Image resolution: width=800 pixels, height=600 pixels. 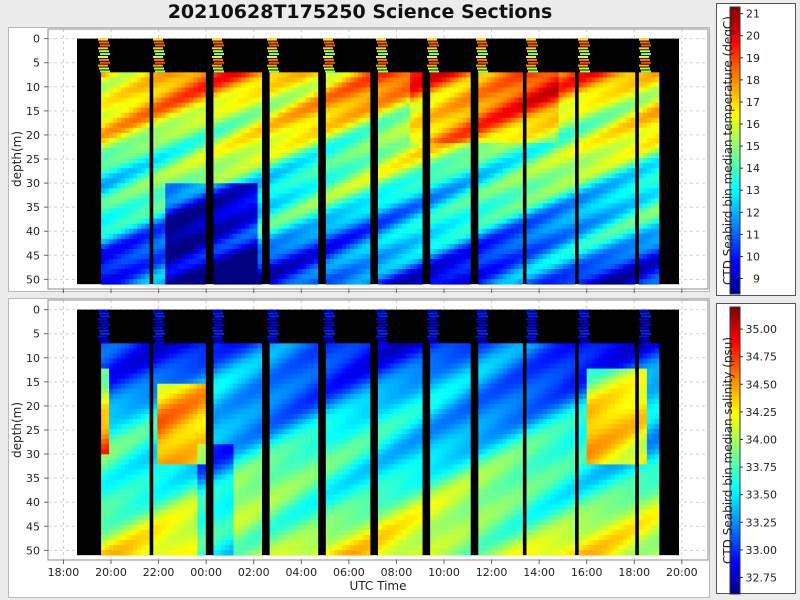 What do you see at coordinates (360, 12) in the screenshot?
I see `chart-title: 20210628T175250 Science Sections` at bounding box center [360, 12].